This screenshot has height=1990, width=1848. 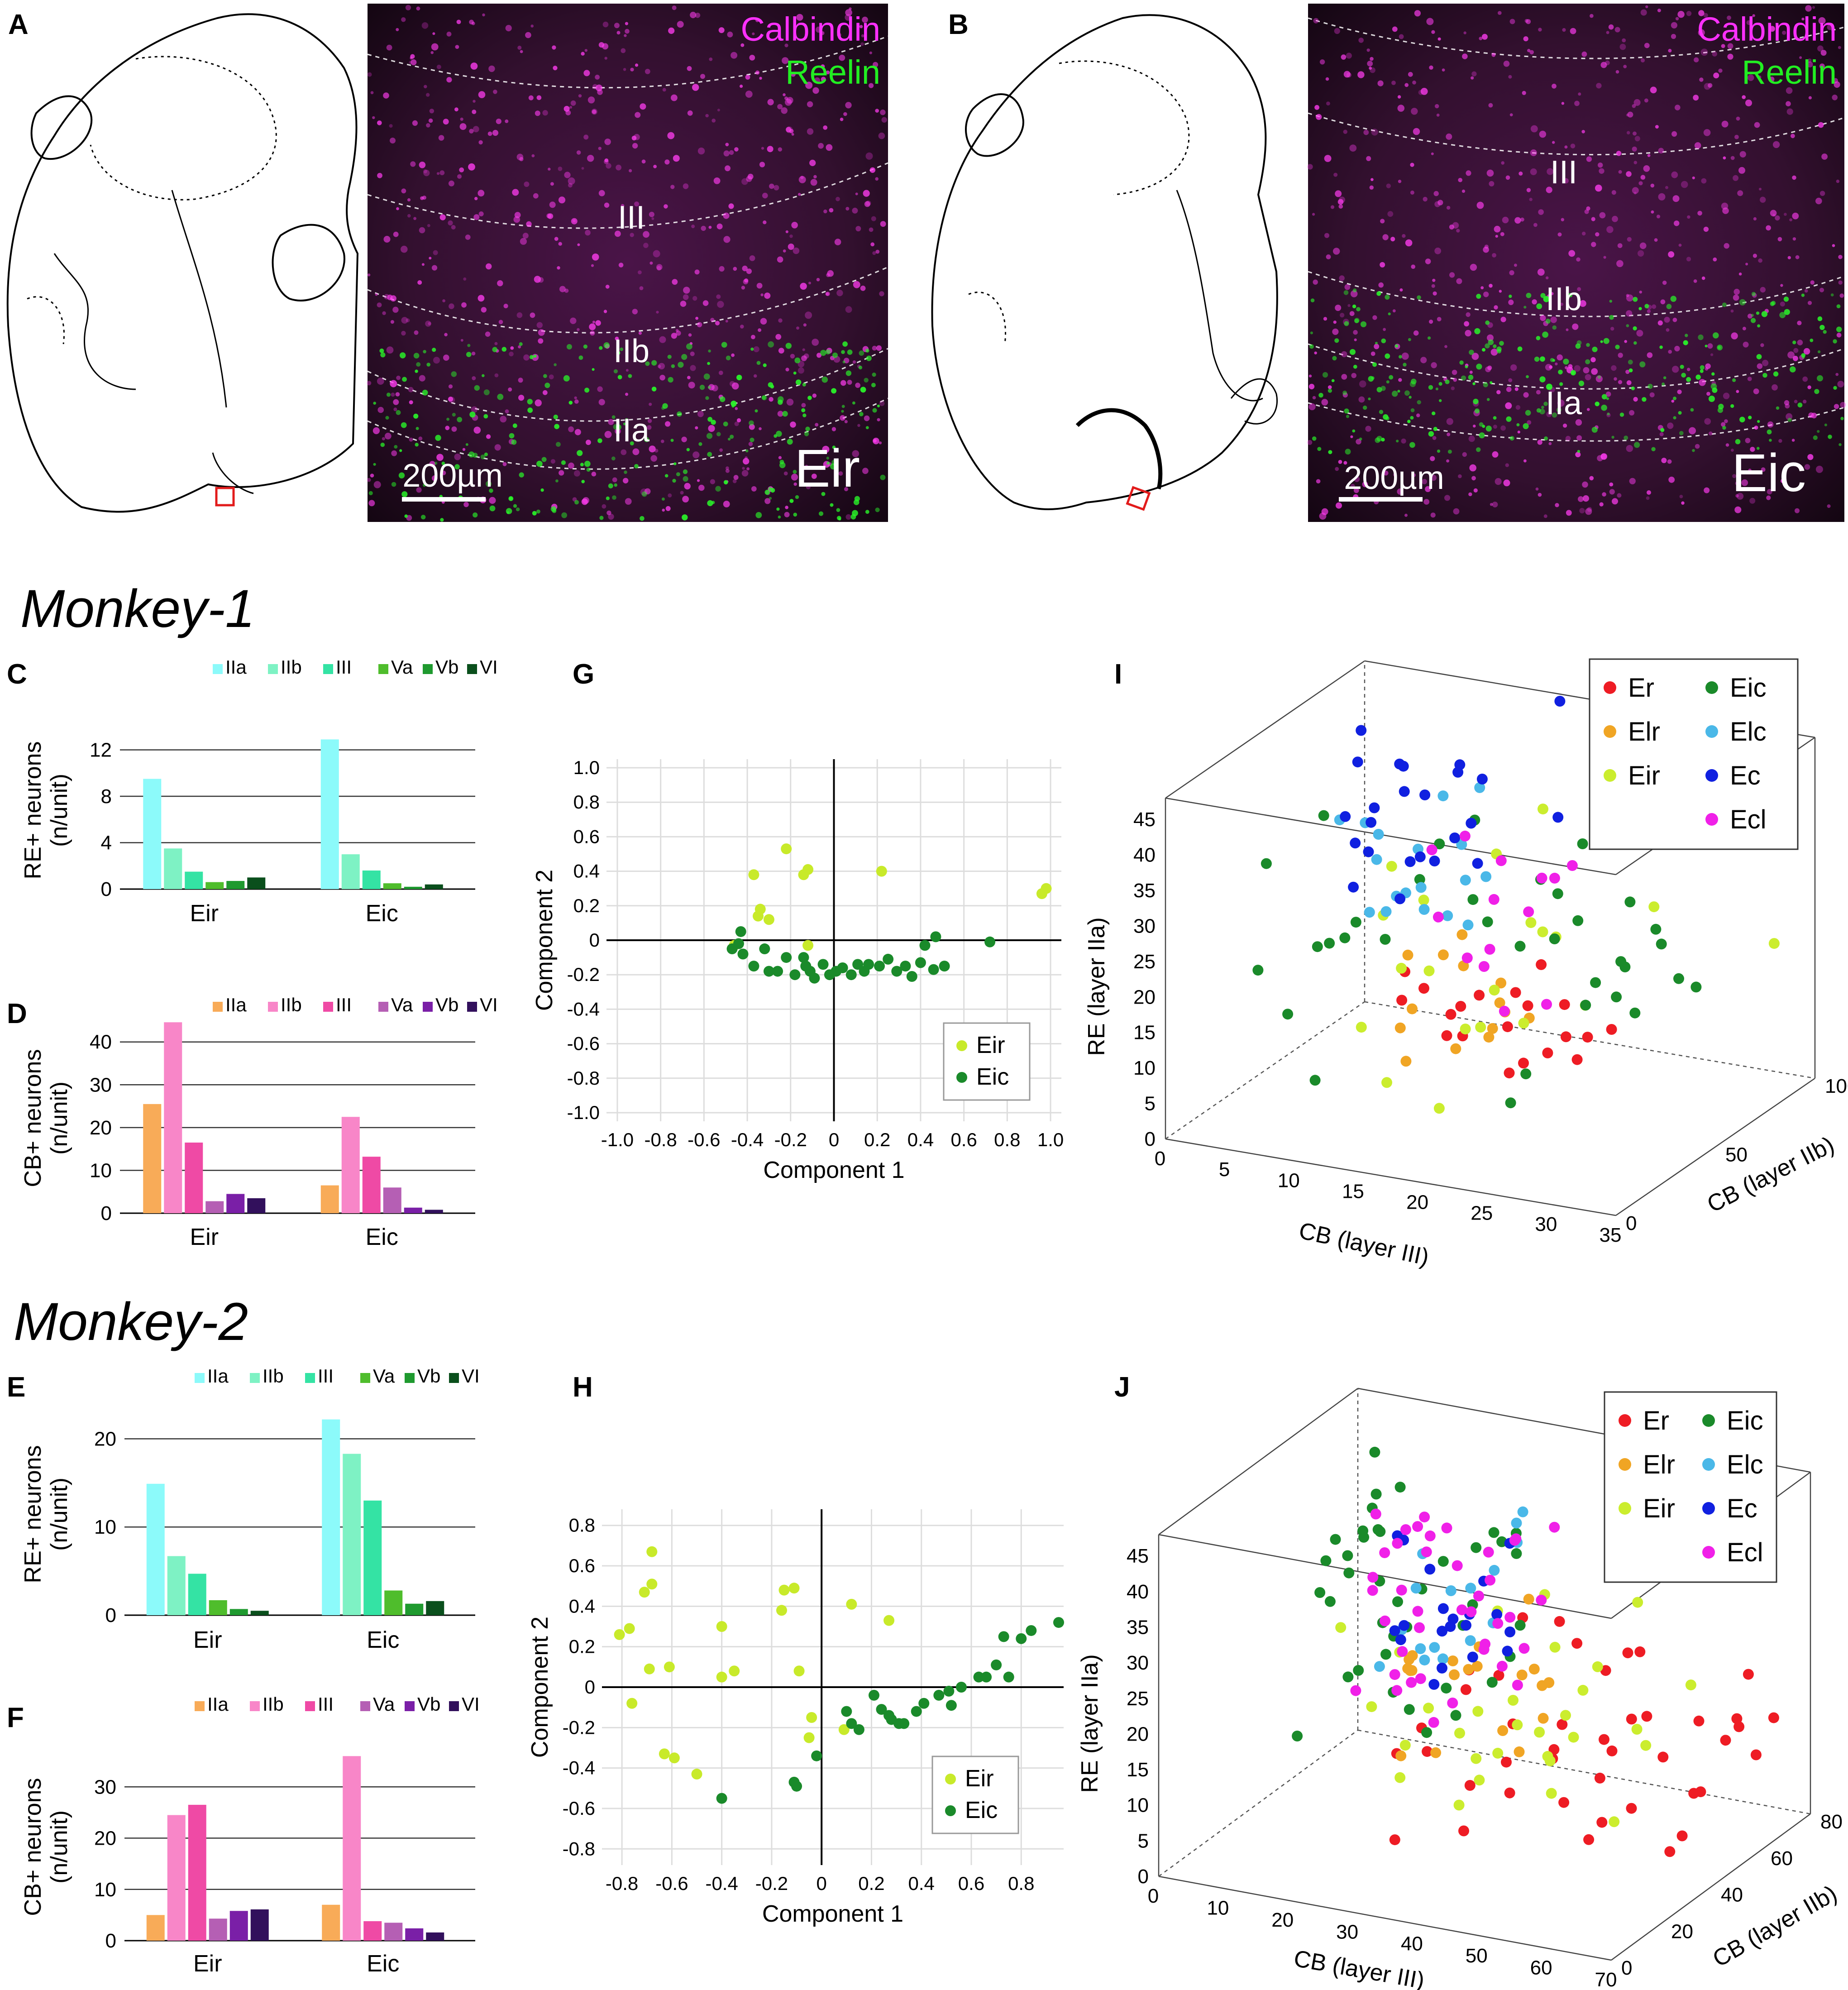 I want to click on y-tick-label: 10, so click(x=105, y=1890).